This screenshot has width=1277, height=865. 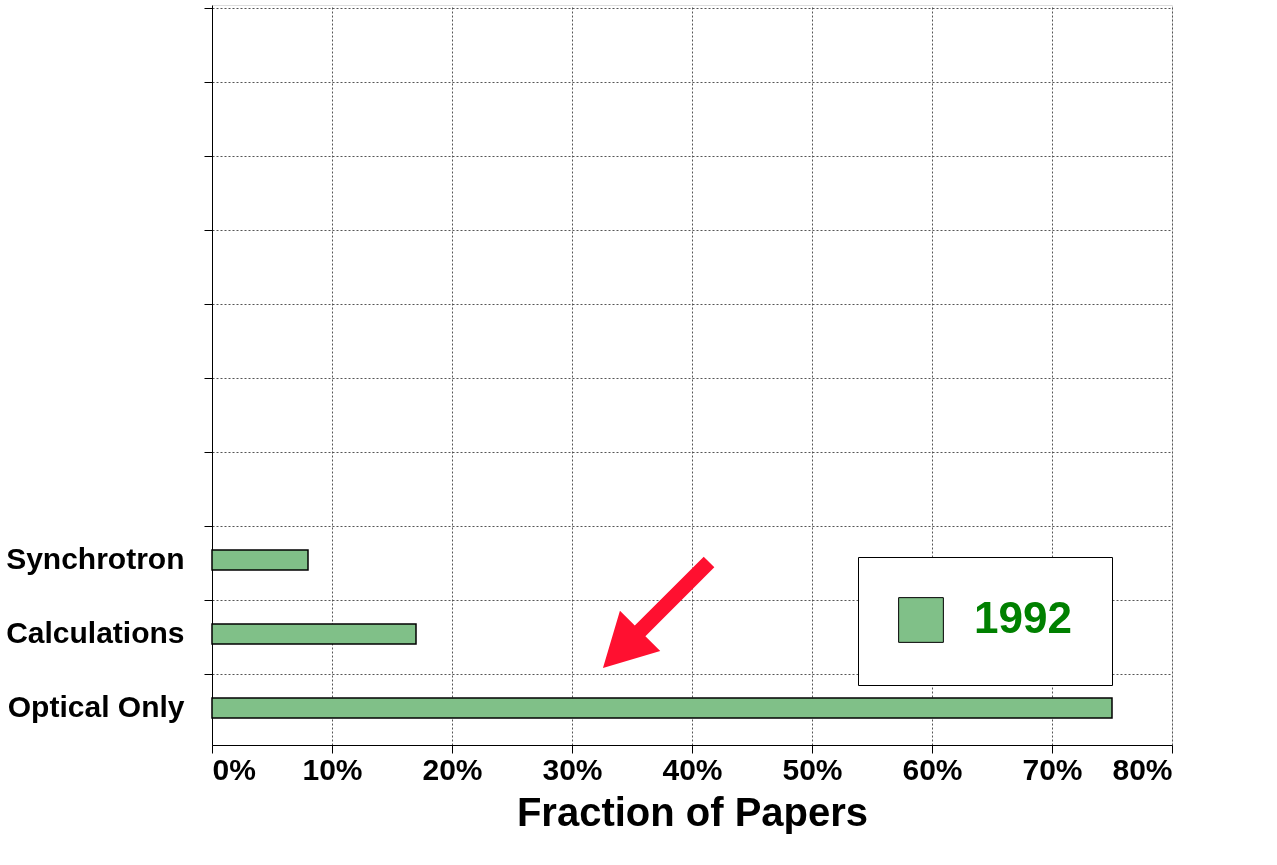 What do you see at coordinates (95, 558) in the screenshot?
I see `y-tick-label: Synchrotron` at bounding box center [95, 558].